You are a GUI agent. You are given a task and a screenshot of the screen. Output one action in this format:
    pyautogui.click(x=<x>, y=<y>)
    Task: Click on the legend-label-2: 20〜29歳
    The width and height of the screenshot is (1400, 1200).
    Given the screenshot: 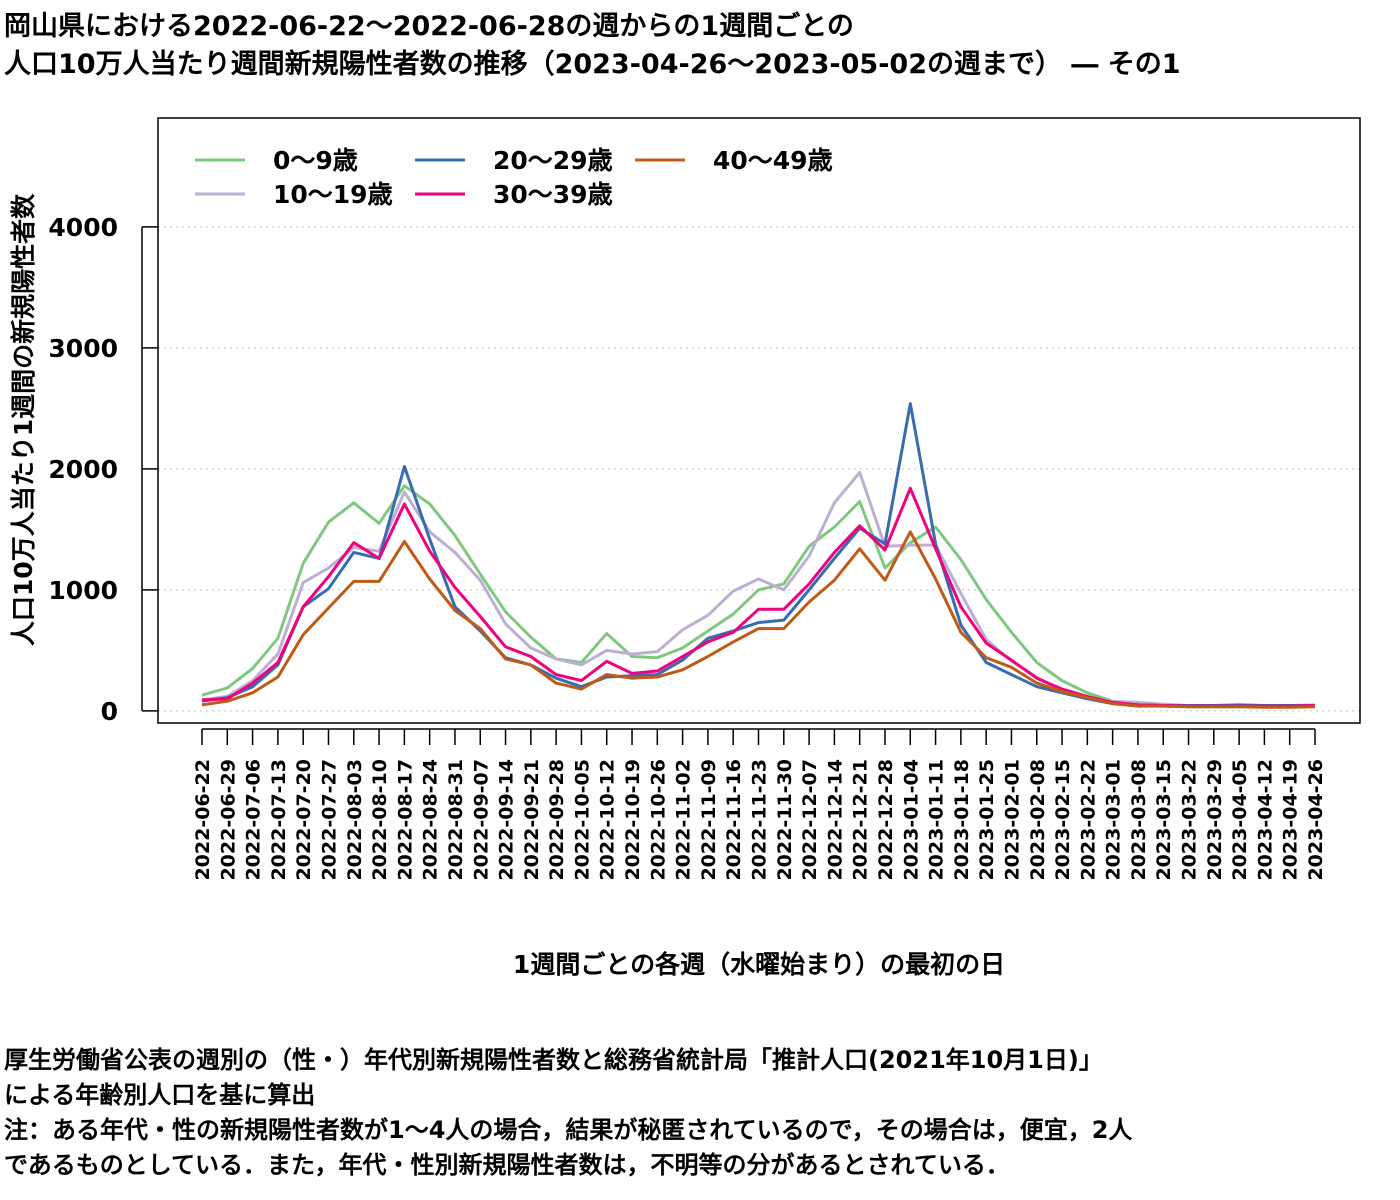 What is the action you would take?
    pyautogui.click(x=553, y=160)
    